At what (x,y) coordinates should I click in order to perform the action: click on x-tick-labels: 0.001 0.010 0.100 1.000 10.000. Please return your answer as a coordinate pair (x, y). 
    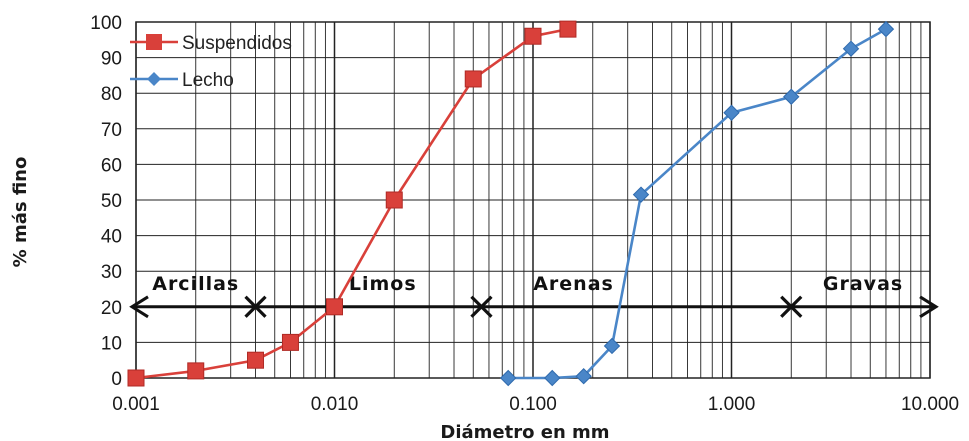
    Looking at the image, I should click on (535, 404).